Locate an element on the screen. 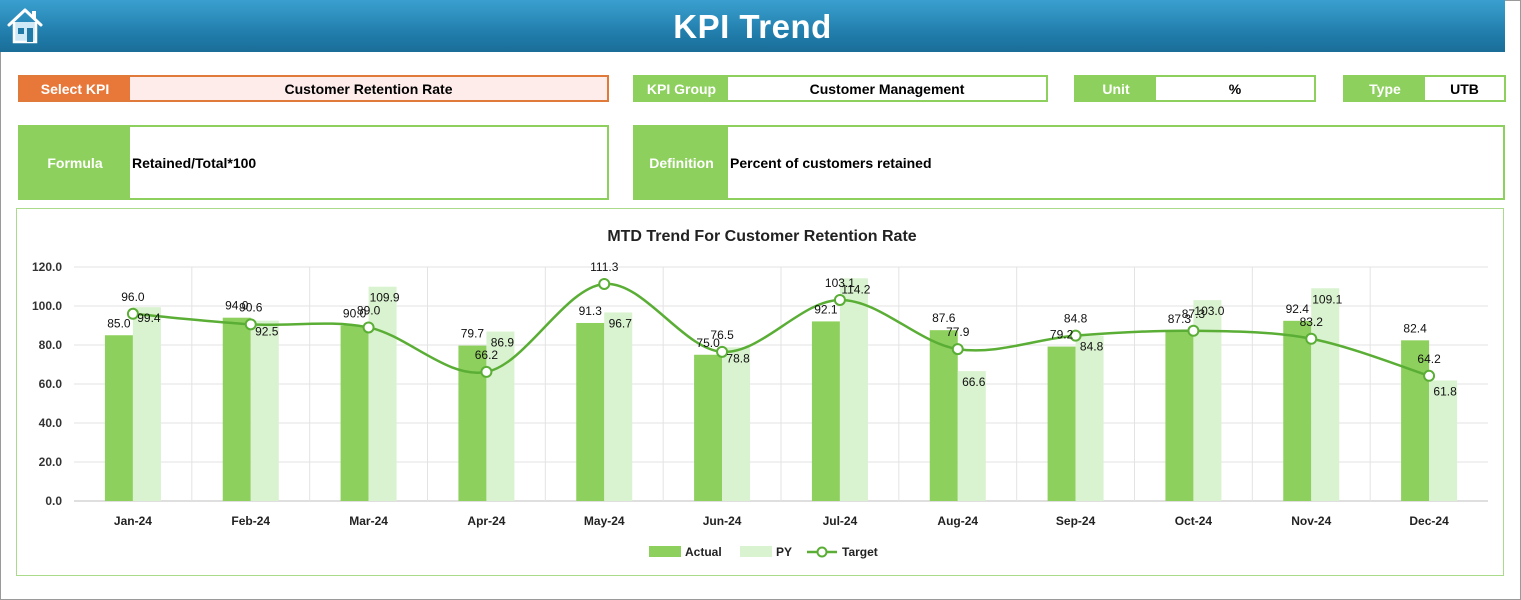 The width and height of the screenshot is (1521, 600). legend-target-marker is located at coordinates (822, 552).